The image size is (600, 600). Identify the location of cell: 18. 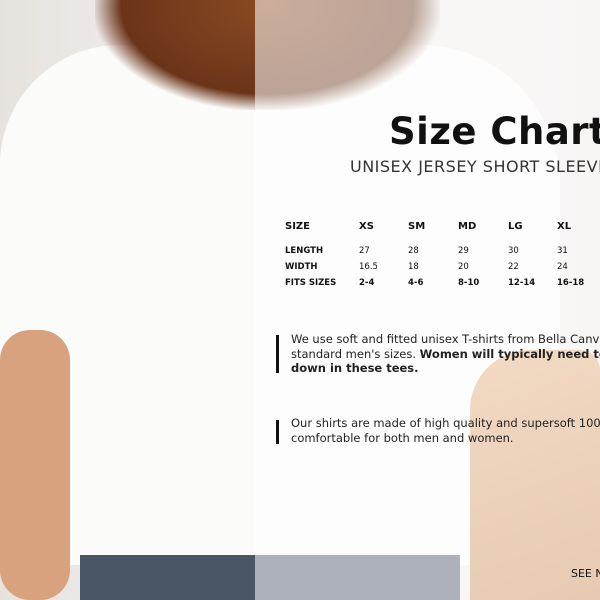
(413, 267).